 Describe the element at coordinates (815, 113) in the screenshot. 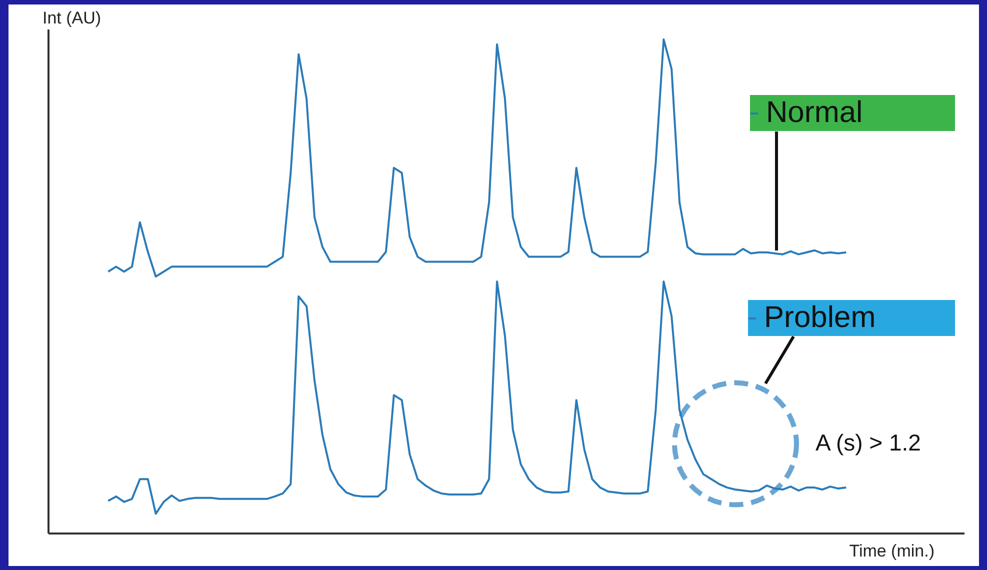

I see `legend-label: Normal` at that location.